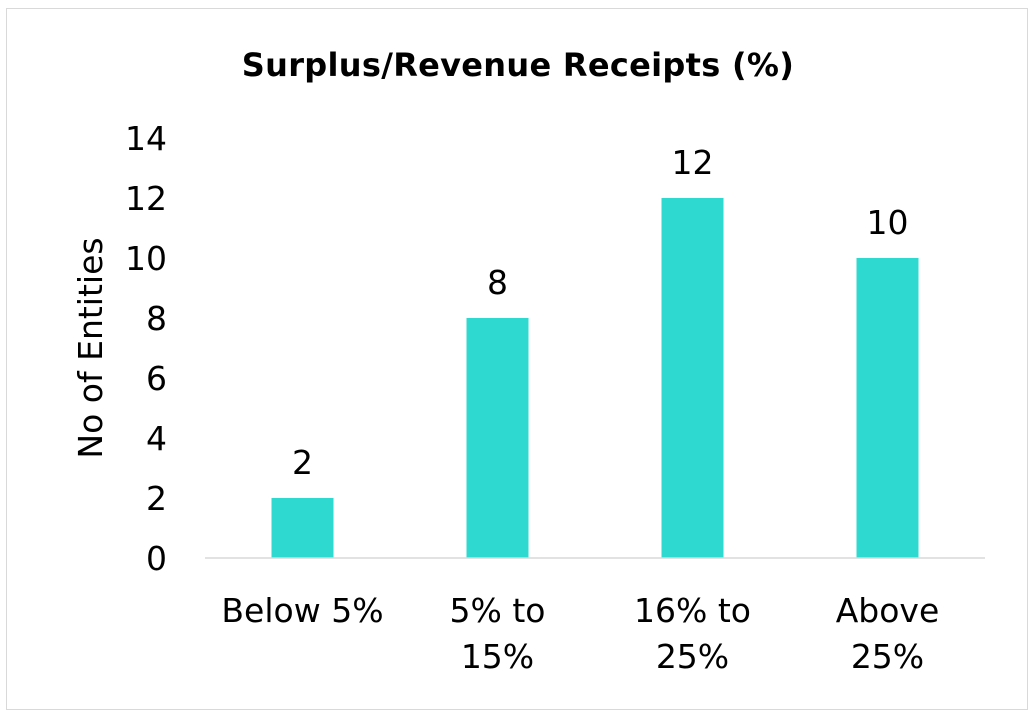 The image size is (1036, 721). I want to click on x-category-label: 5% to, so click(498, 610).